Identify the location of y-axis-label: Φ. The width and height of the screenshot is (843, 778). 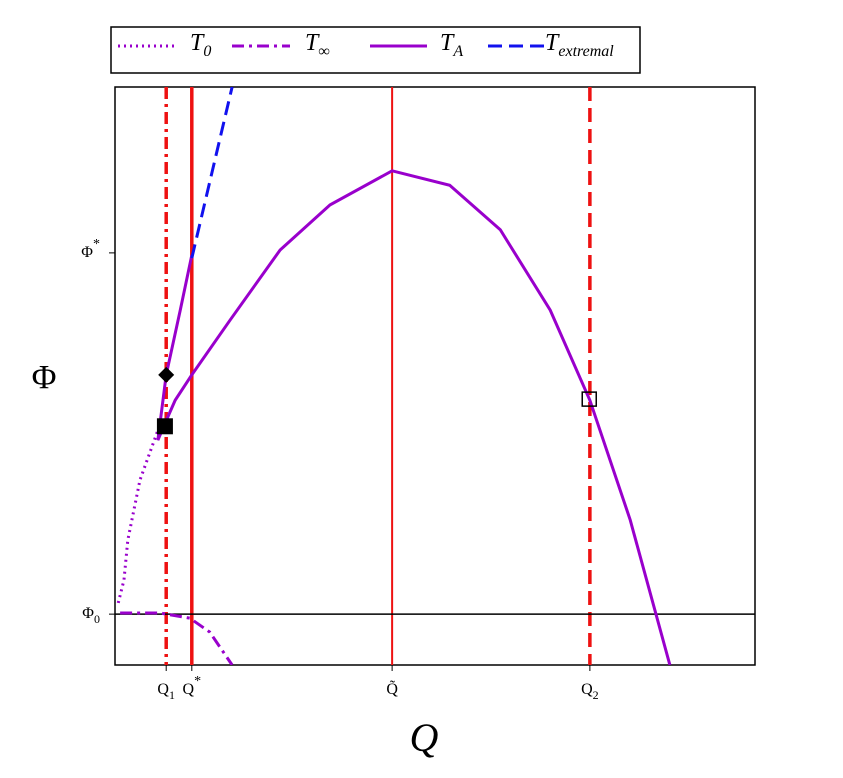
(44, 377).